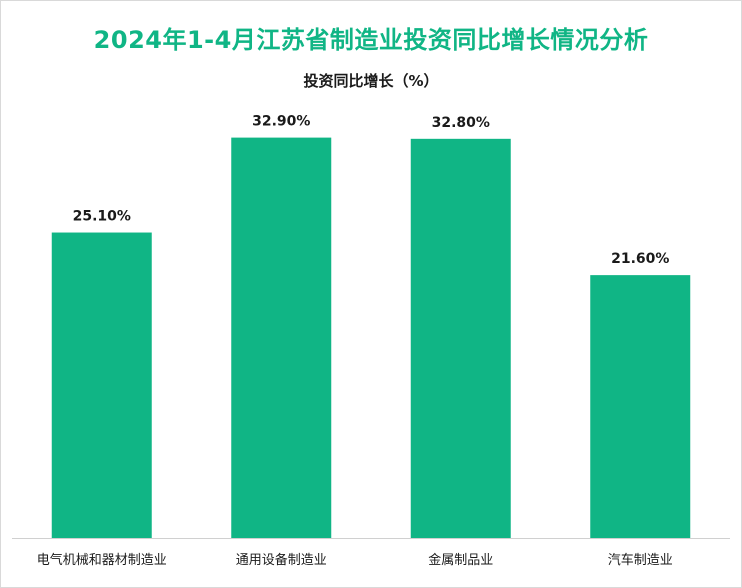 The image size is (742, 588). What do you see at coordinates (460, 560) in the screenshot?
I see `category-label-2: 金属制品业` at bounding box center [460, 560].